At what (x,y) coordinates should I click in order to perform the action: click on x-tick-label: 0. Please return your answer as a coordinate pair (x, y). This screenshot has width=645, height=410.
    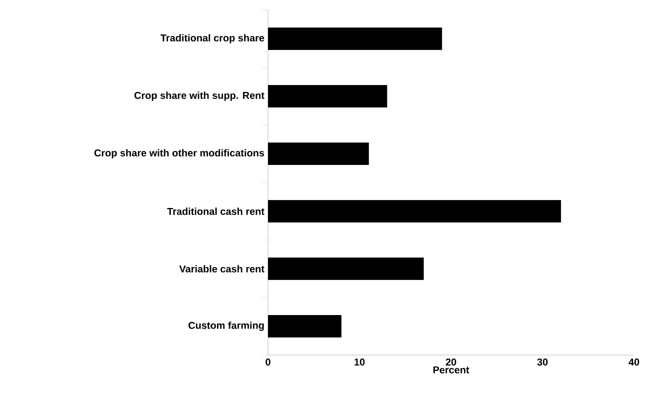
    Looking at the image, I should click on (268, 362).